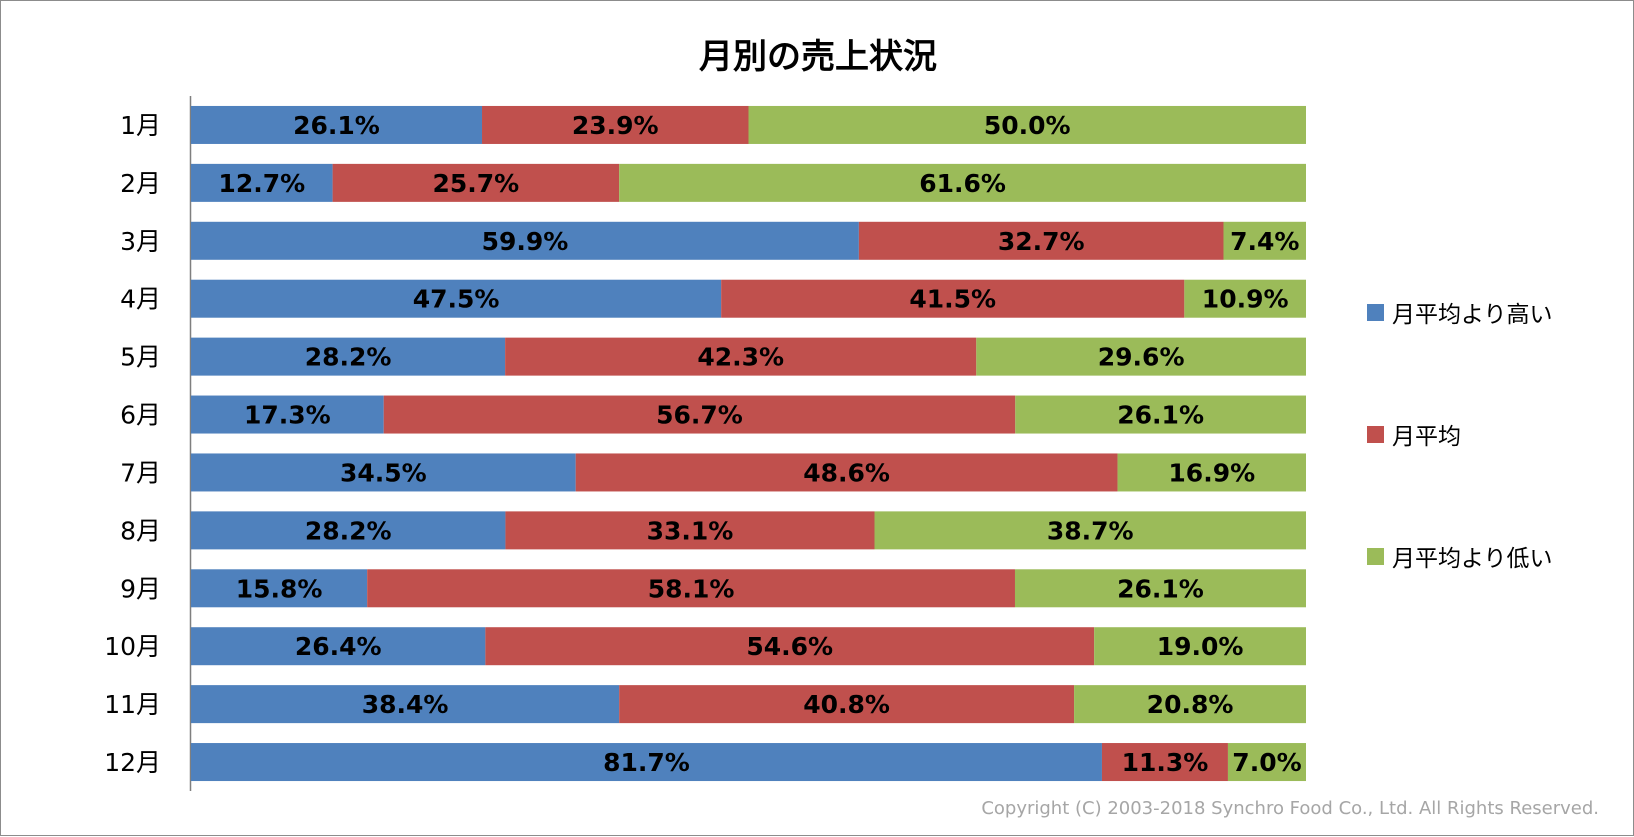 The width and height of the screenshot is (1634, 837). I want to click on data-label: 38.7%, so click(1090, 530).